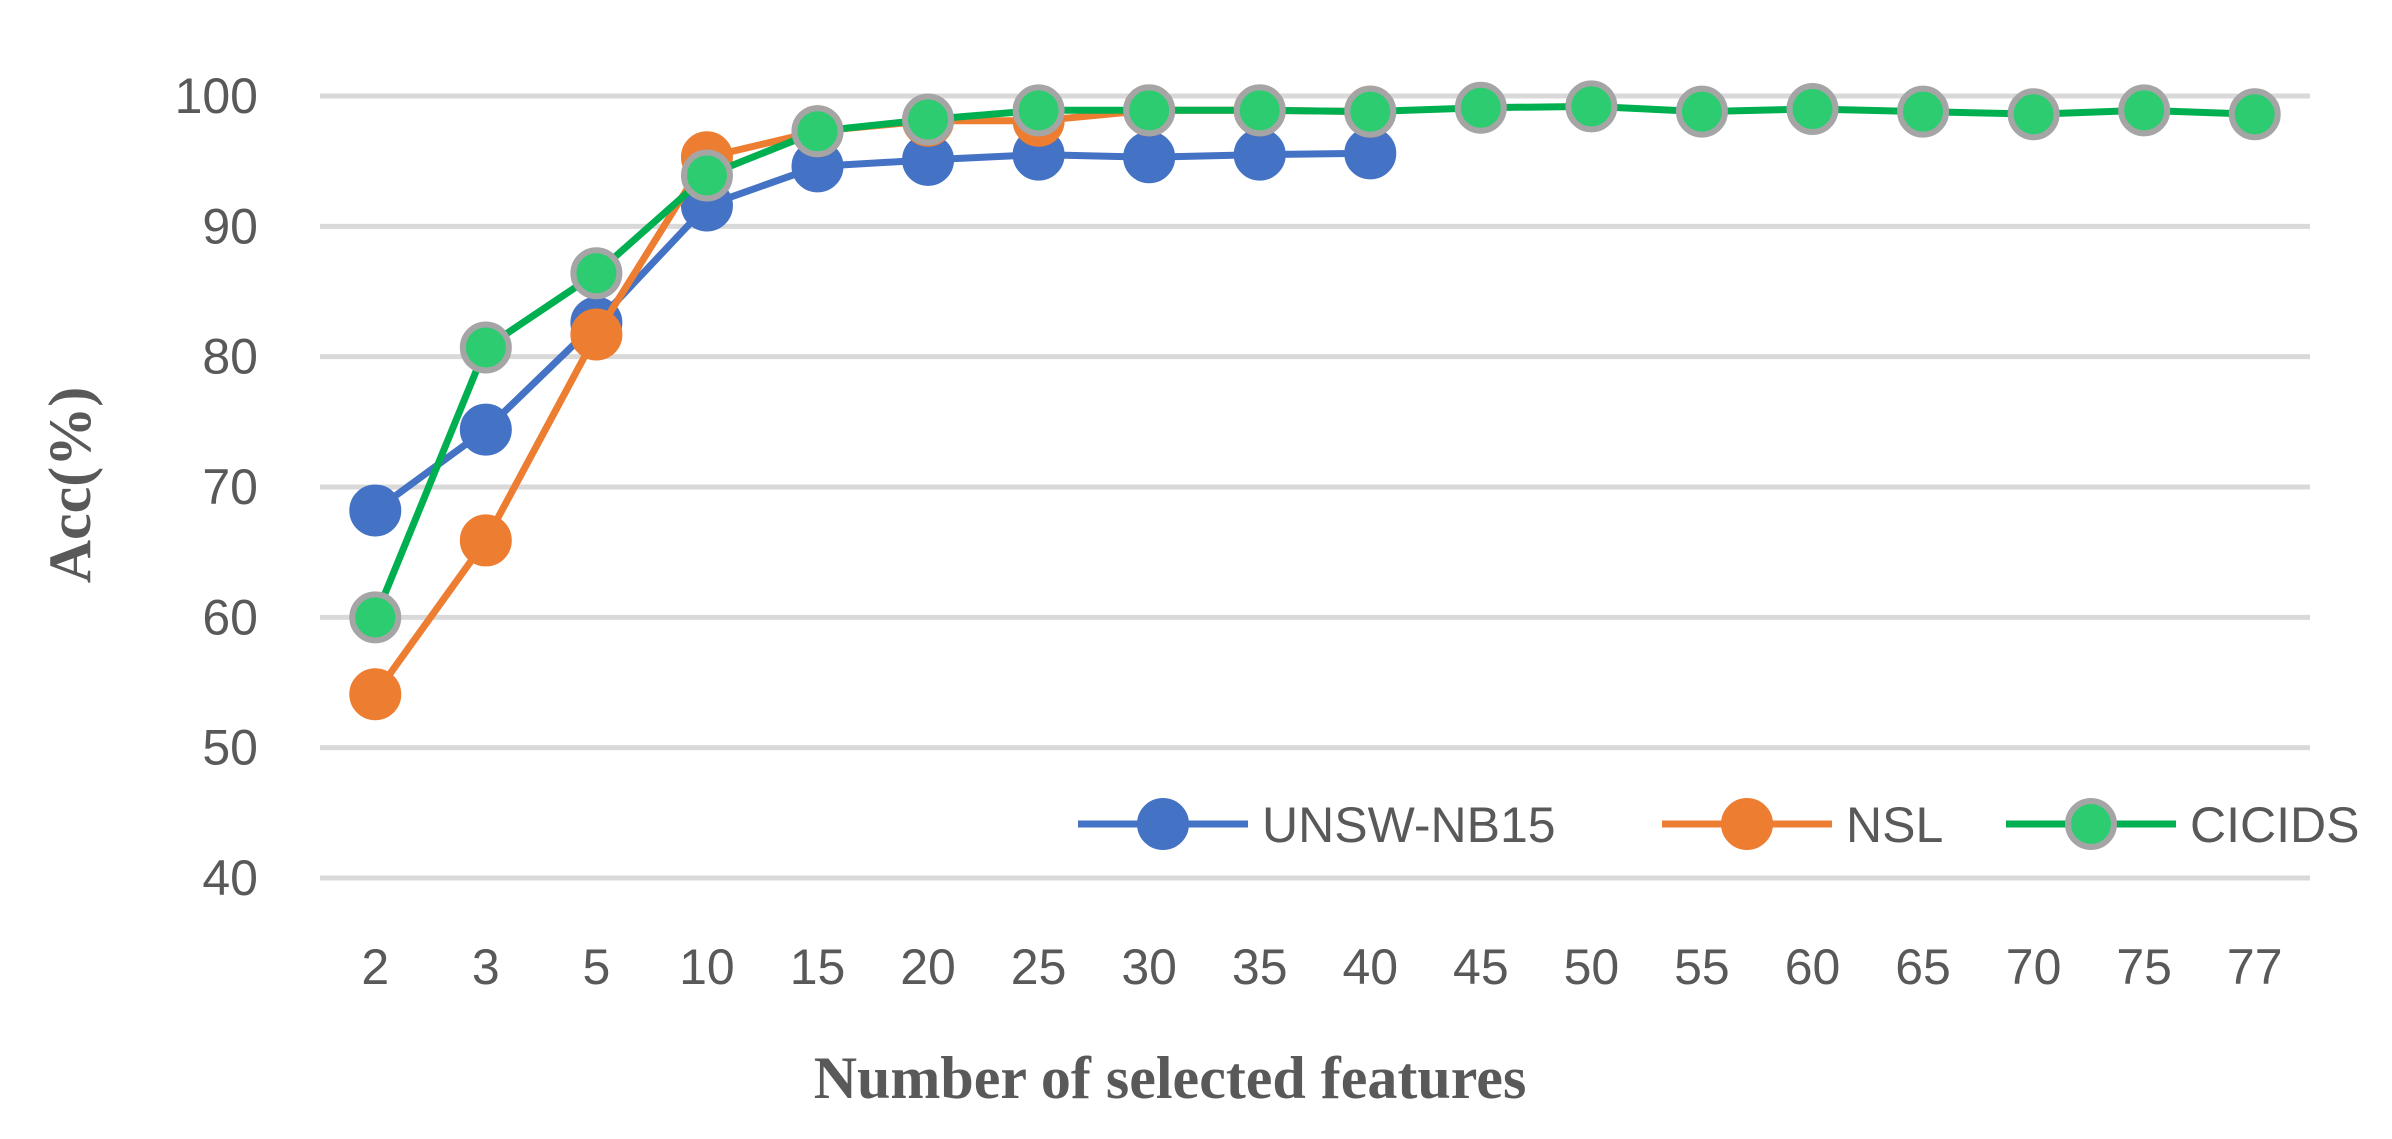  Describe the element at coordinates (1802, 825) in the screenshot. I see `legend-entry-nsl: NSL` at that location.